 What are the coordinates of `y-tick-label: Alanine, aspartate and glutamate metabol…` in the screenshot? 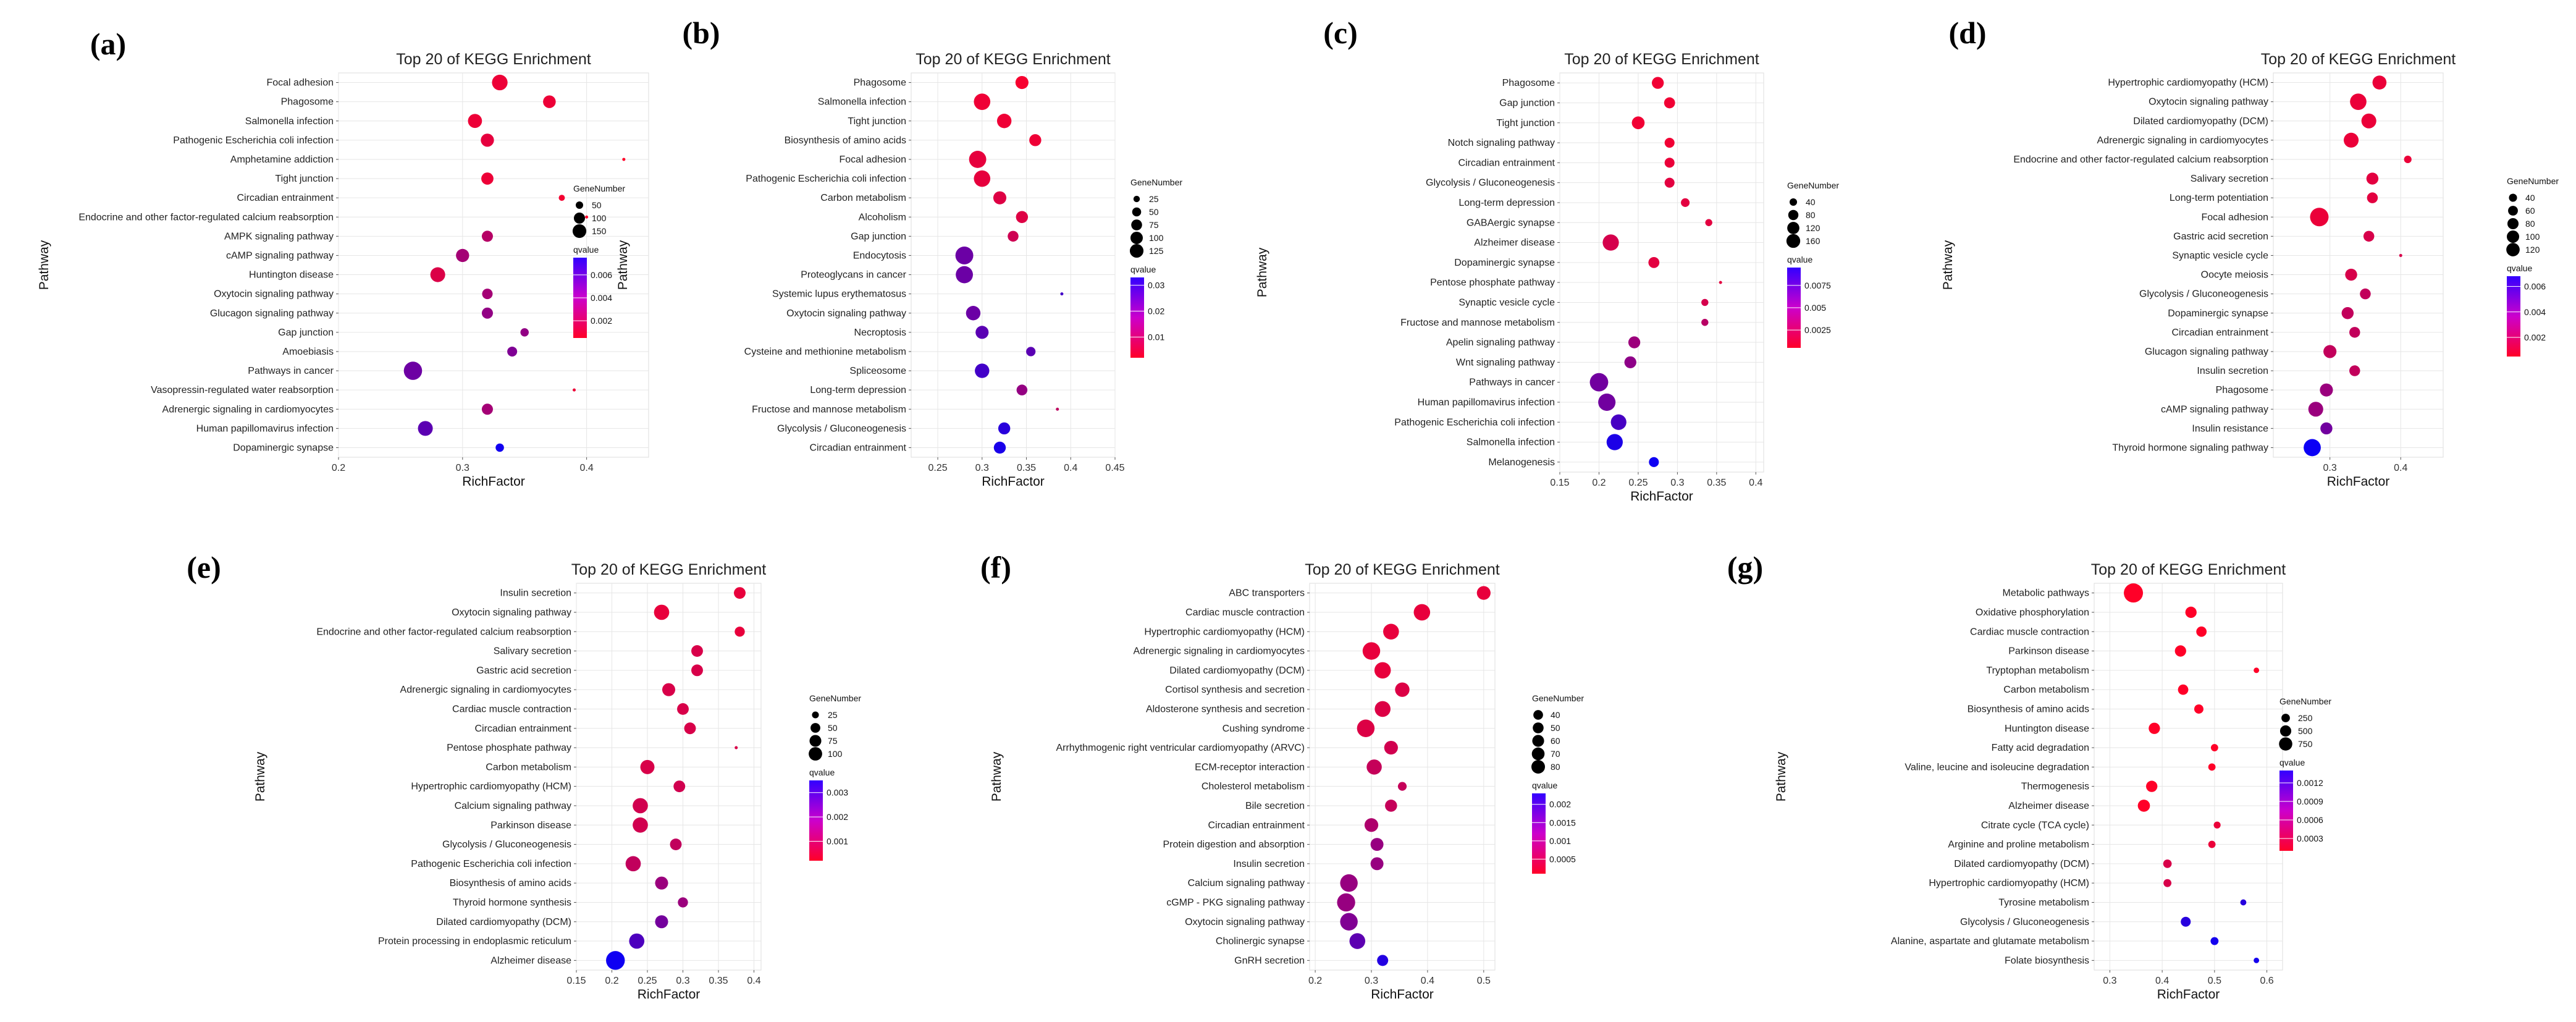 It's located at (1990, 941).